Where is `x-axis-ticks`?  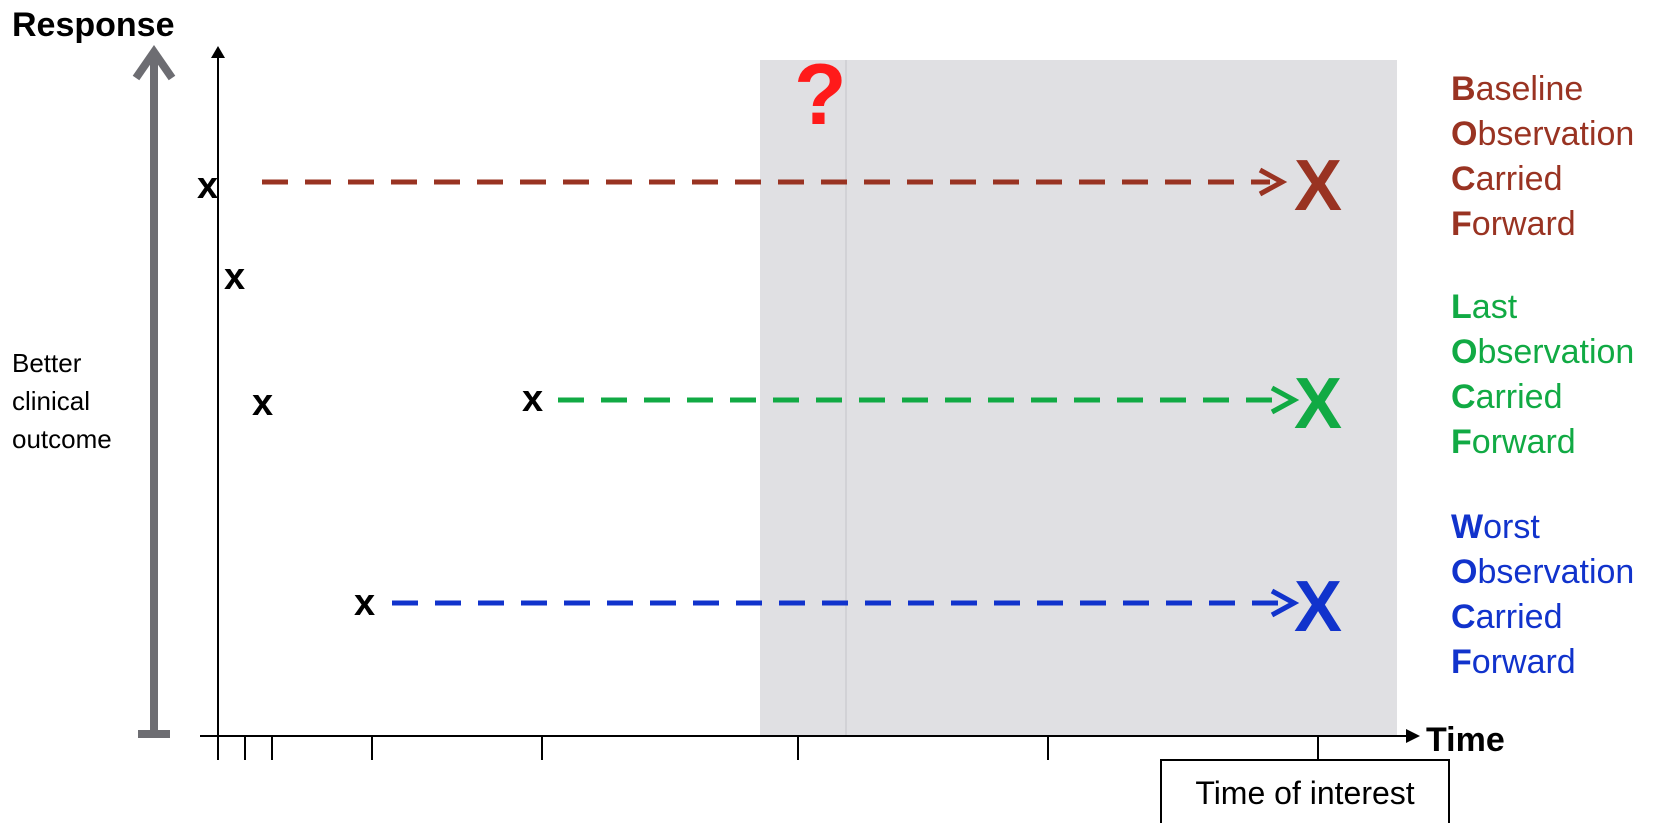
x-axis-ticks is located at coordinates (768, 748).